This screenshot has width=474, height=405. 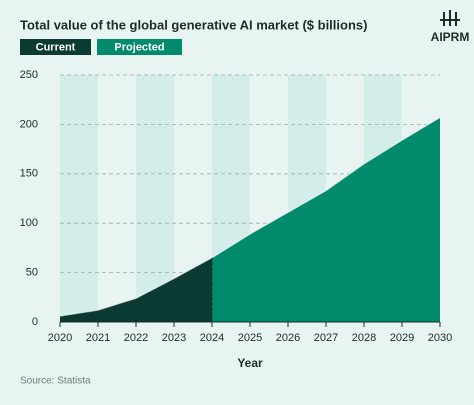 I want to click on x-tick-label: 2024, so click(x=212, y=338).